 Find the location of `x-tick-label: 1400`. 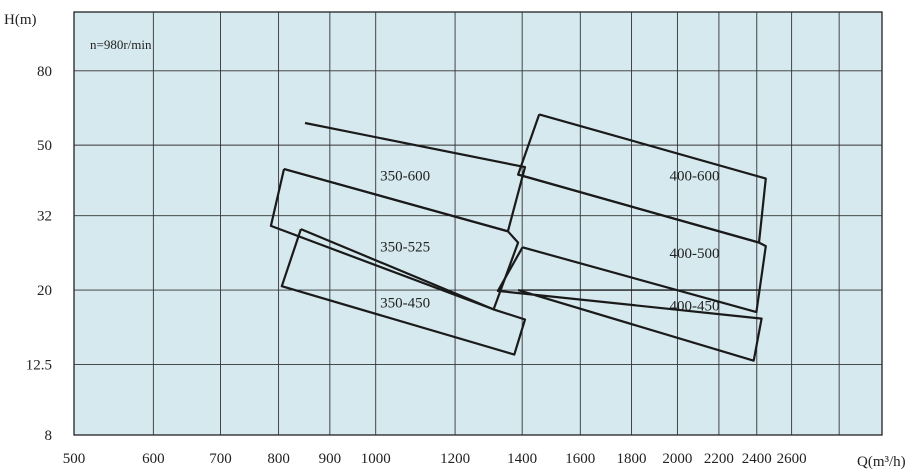

x-tick-label: 1400 is located at coordinates (522, 459).